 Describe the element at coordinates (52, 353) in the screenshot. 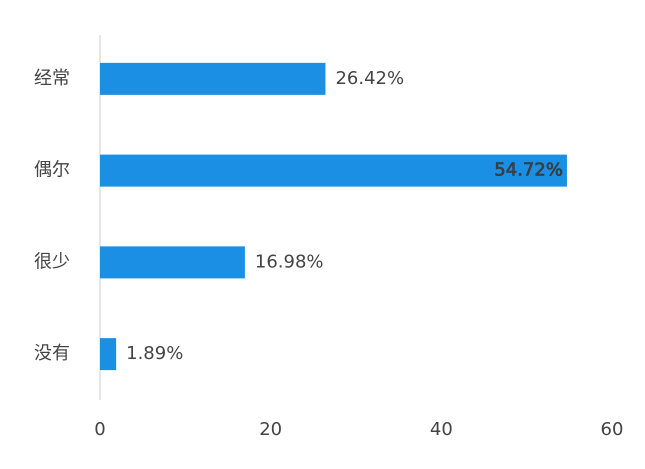

I see `y-tick-label: 没有` at that location.